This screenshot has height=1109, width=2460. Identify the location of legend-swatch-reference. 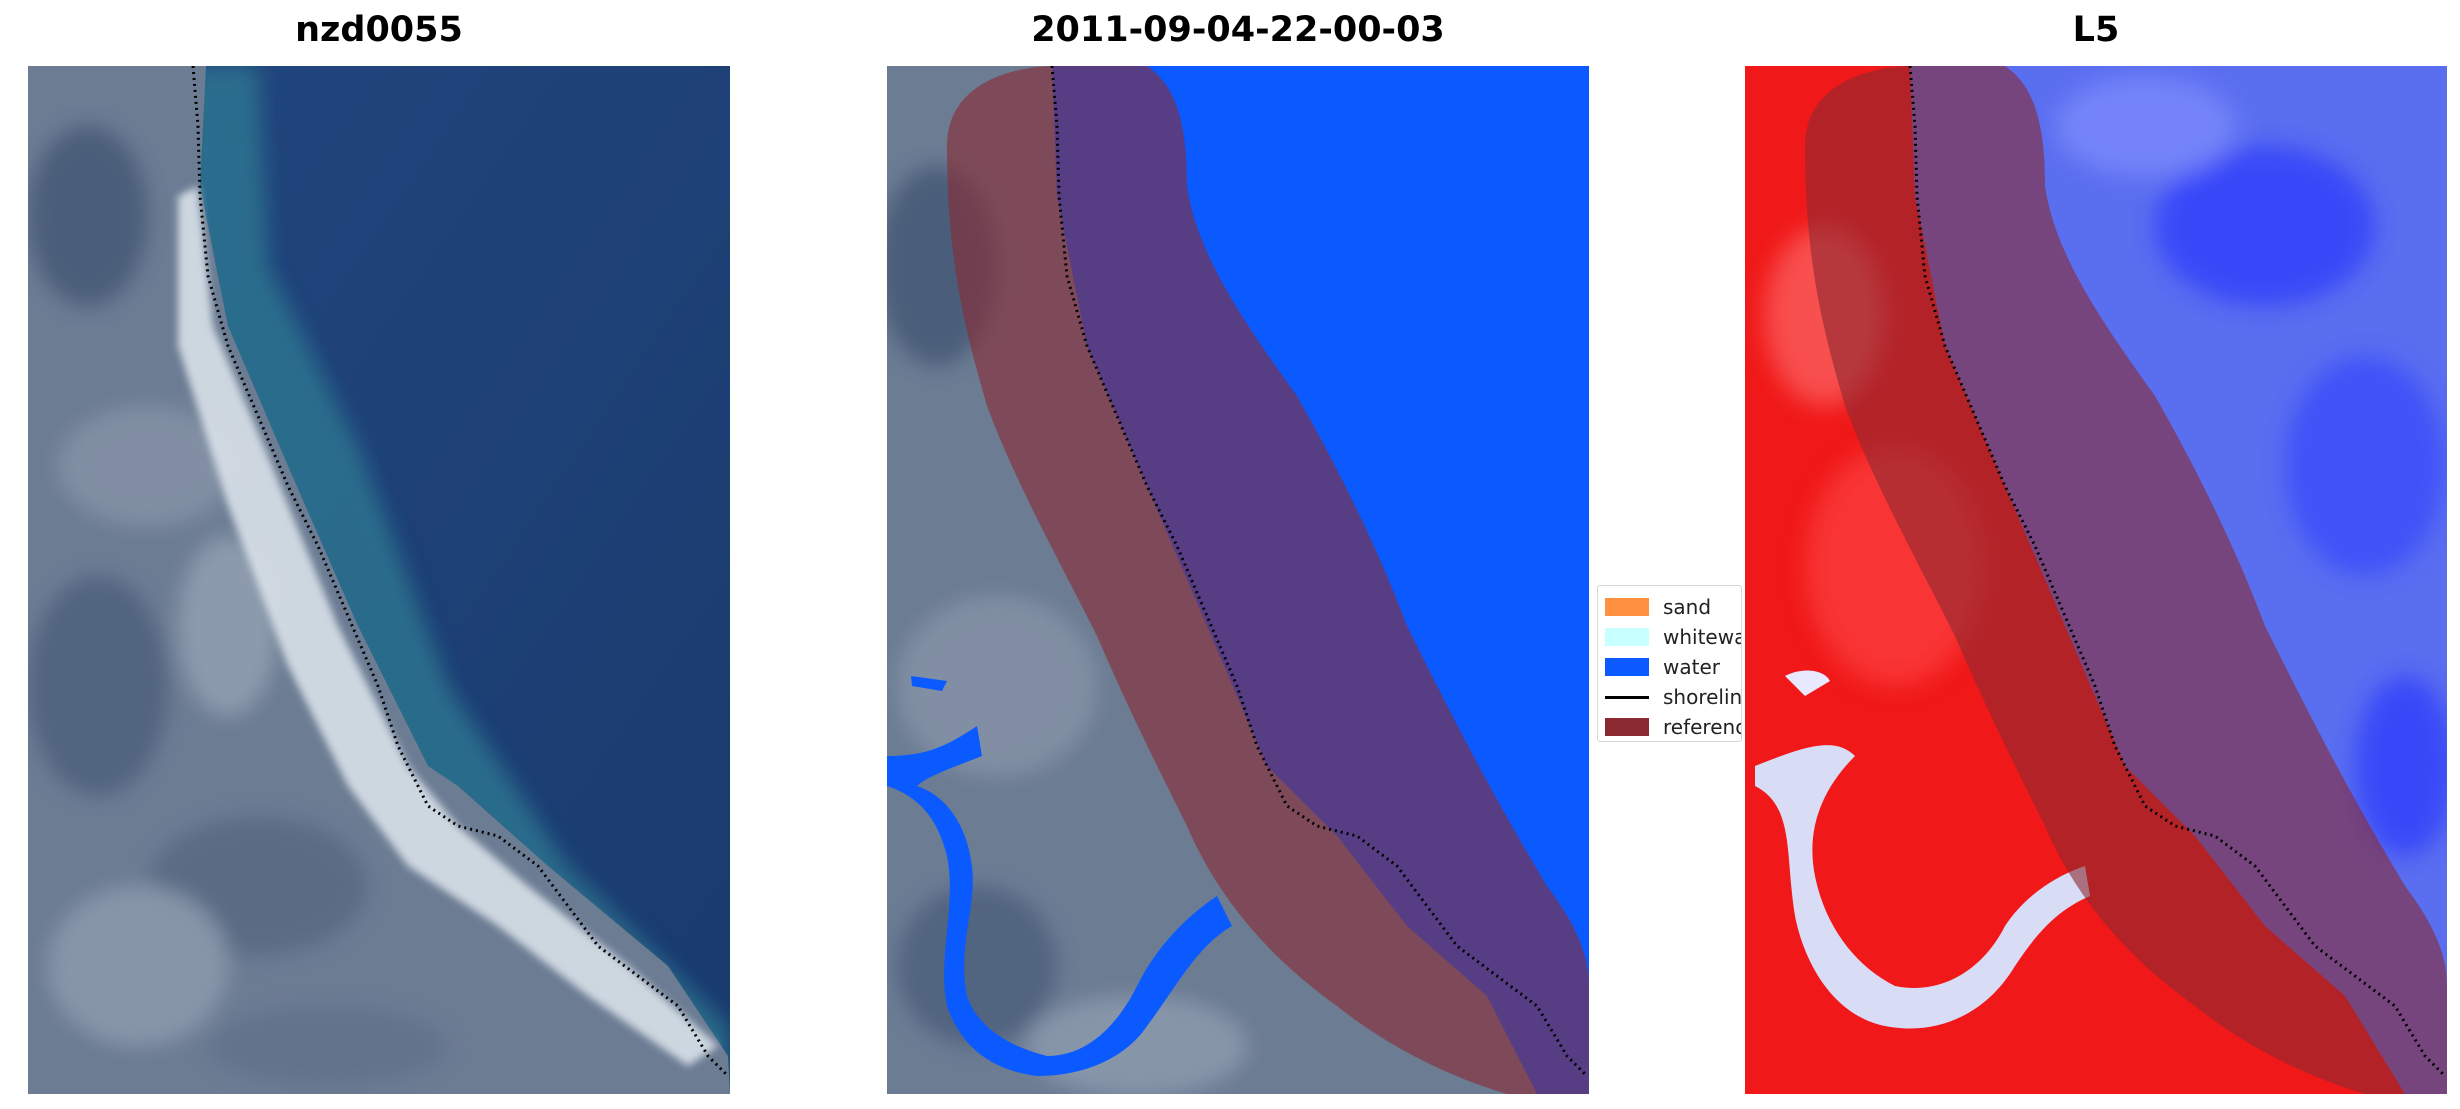
(1627, 727).